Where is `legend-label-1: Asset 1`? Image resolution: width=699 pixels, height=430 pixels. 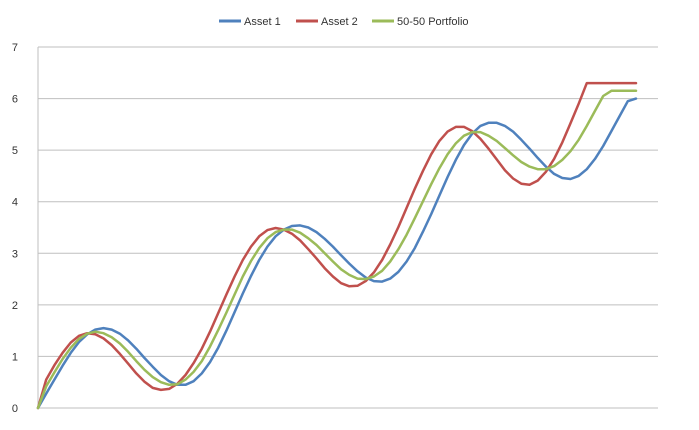
legend-label-1: Asset 1 is located at coordinates (262, 22).